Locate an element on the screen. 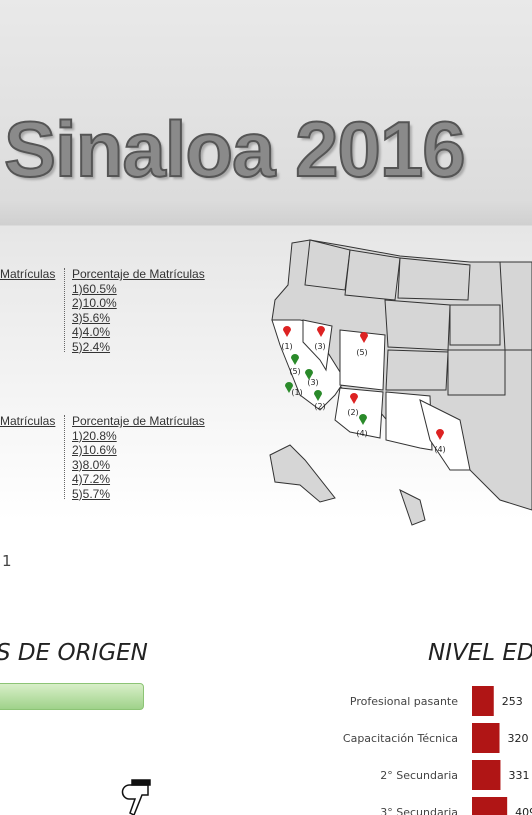  markers: (1) (3) (5) (5) (3) (1) (2) (2) (4) (4) is located at coordinates (363, 390).